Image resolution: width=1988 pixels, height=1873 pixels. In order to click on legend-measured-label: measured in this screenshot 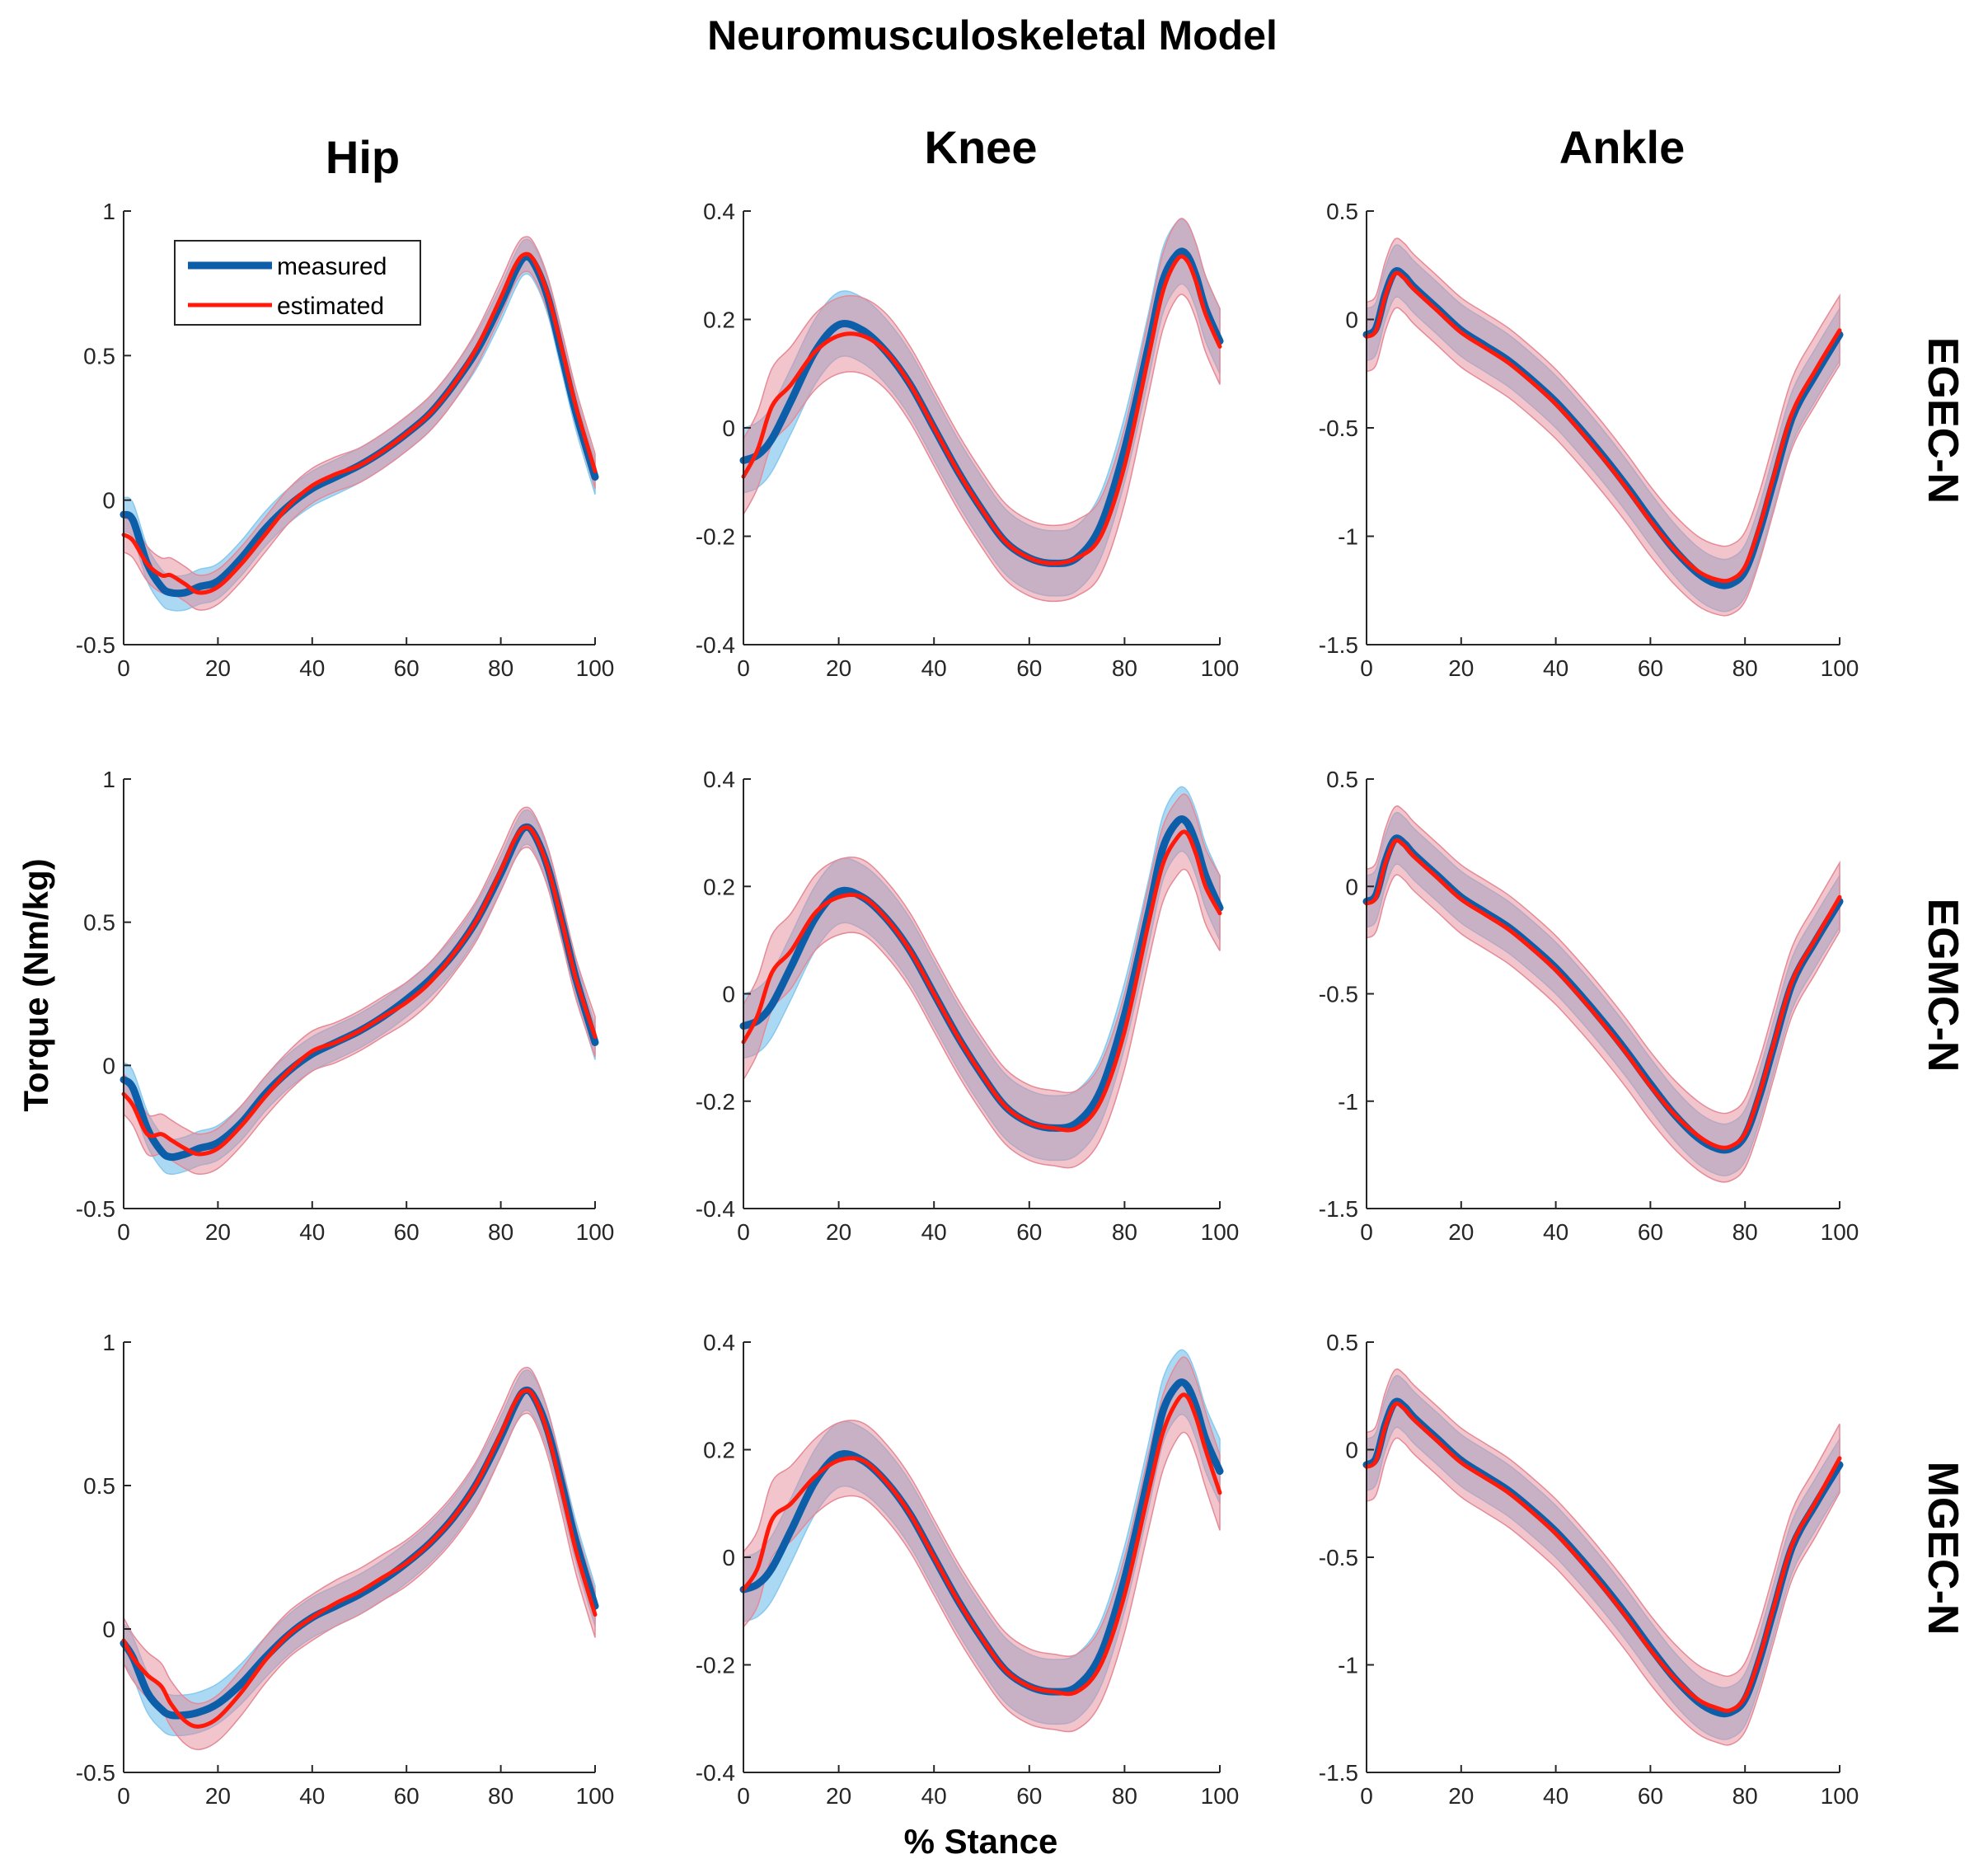, I will do `click(332, 266)`.